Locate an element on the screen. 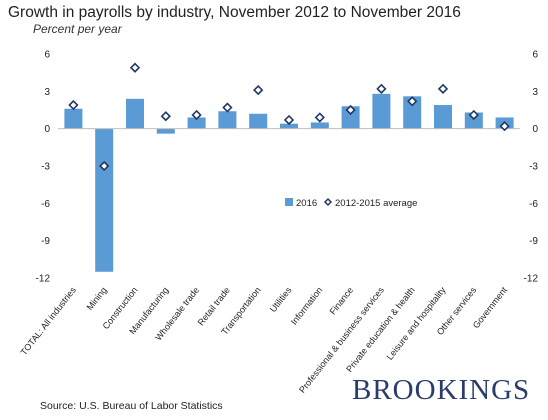 This screenshot has height=420, width=548. source-note: Source: U.S. Bureau of Labor Statistics is located at coordinates (131, 406).